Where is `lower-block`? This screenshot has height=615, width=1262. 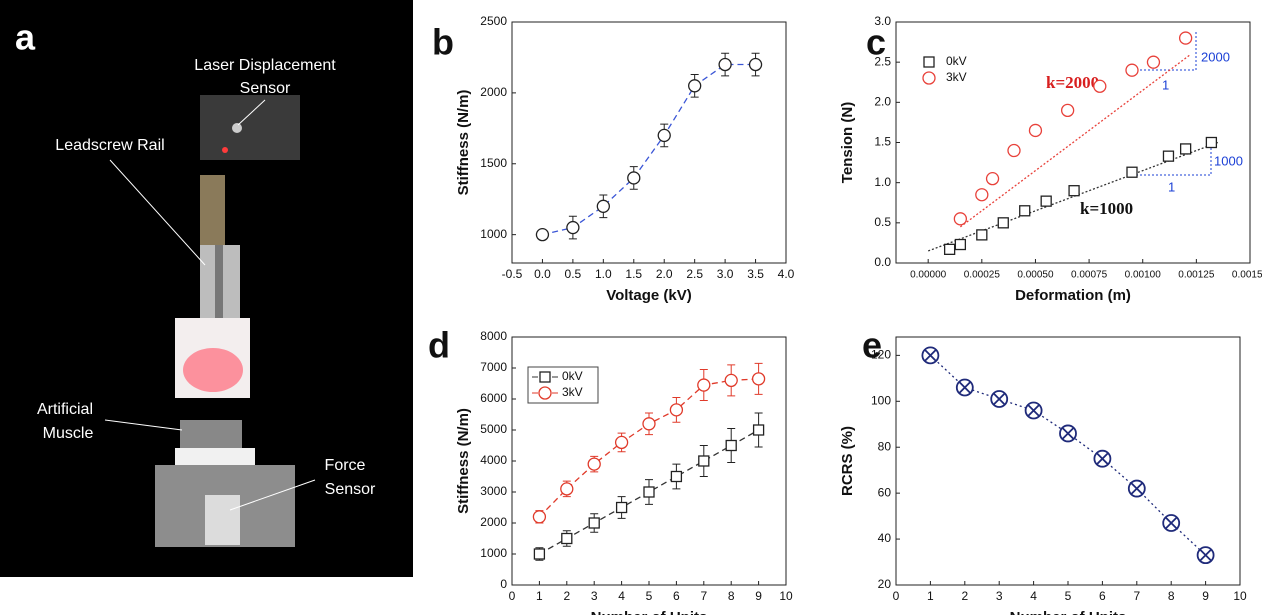
lower-block is located at coordinates (215, 459).